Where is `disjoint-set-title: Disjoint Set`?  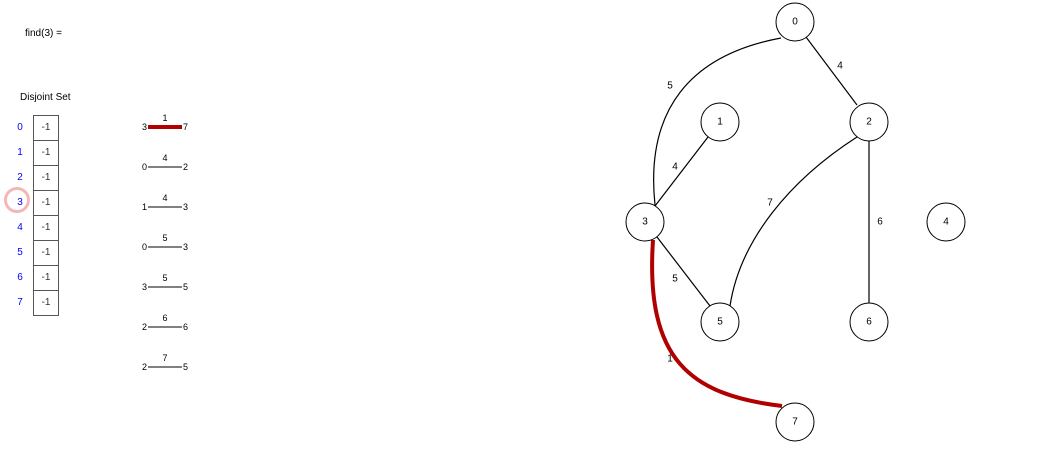
disjoint-set-title: Disjoint Set is located at coordinates (45, 97).